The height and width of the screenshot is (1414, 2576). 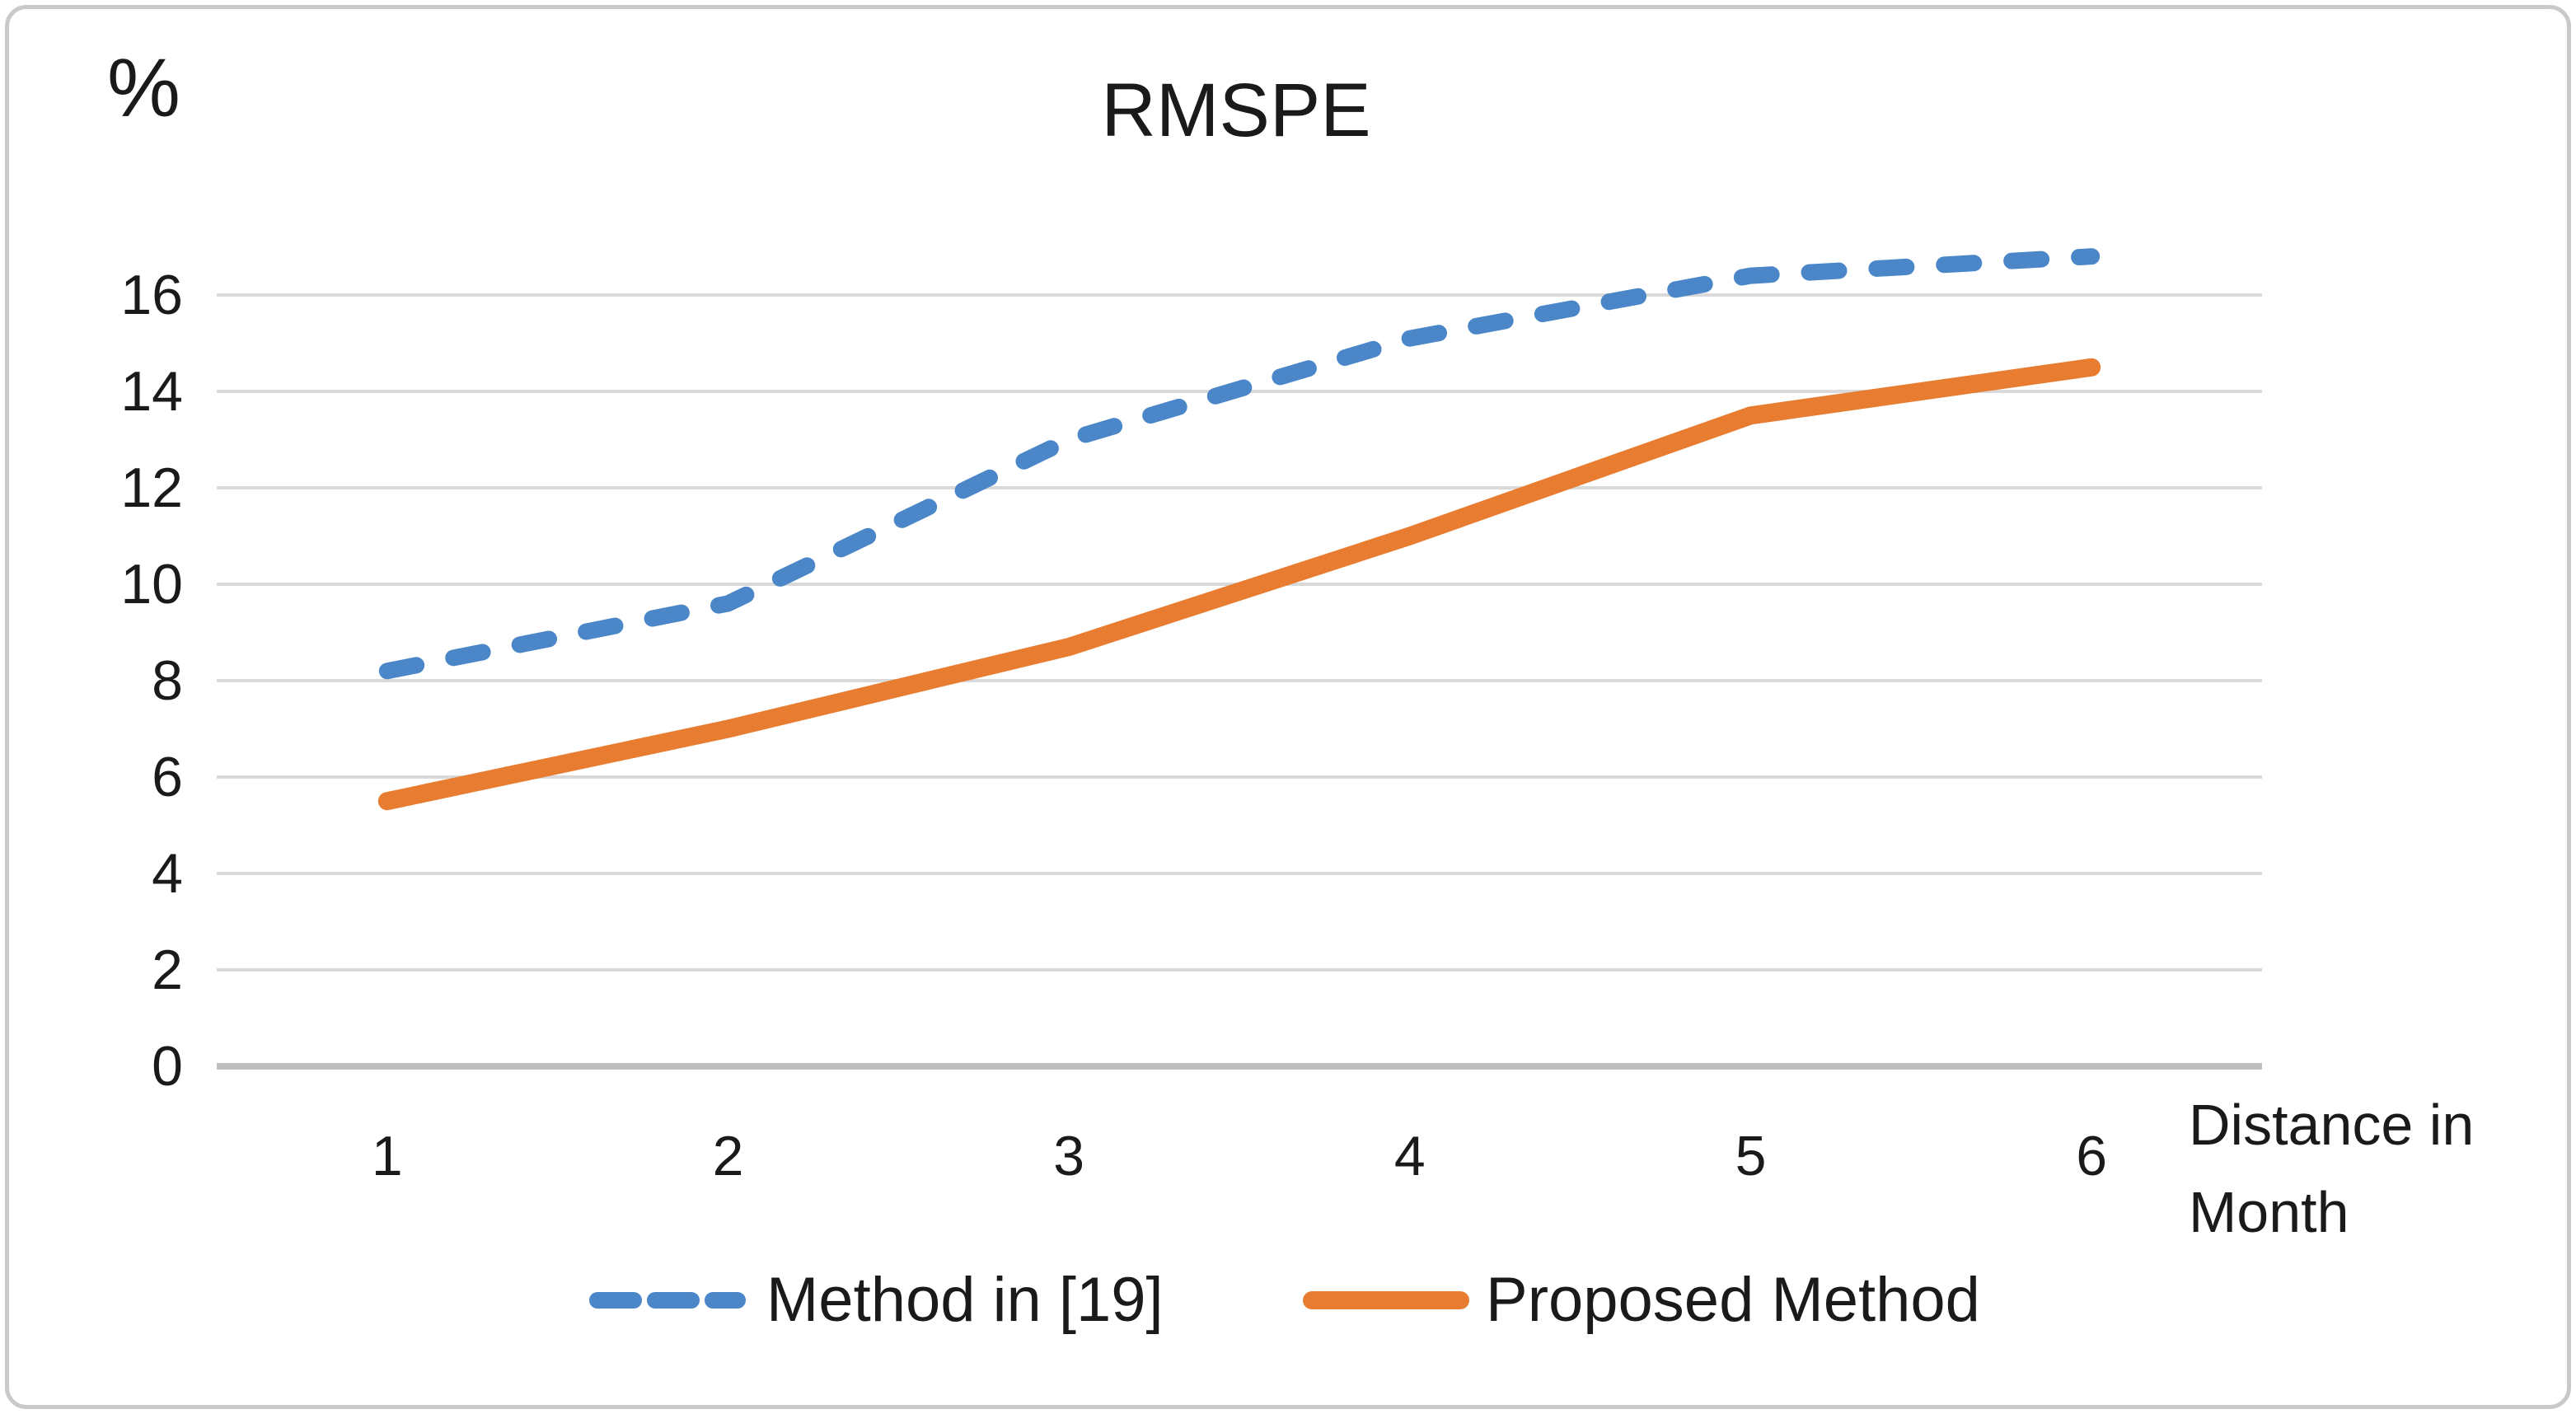 What do you see at coordinates (1069, 1156) in the screenshot?
I see `x-tick-label: 3` at bounding box center [1069, 1156].